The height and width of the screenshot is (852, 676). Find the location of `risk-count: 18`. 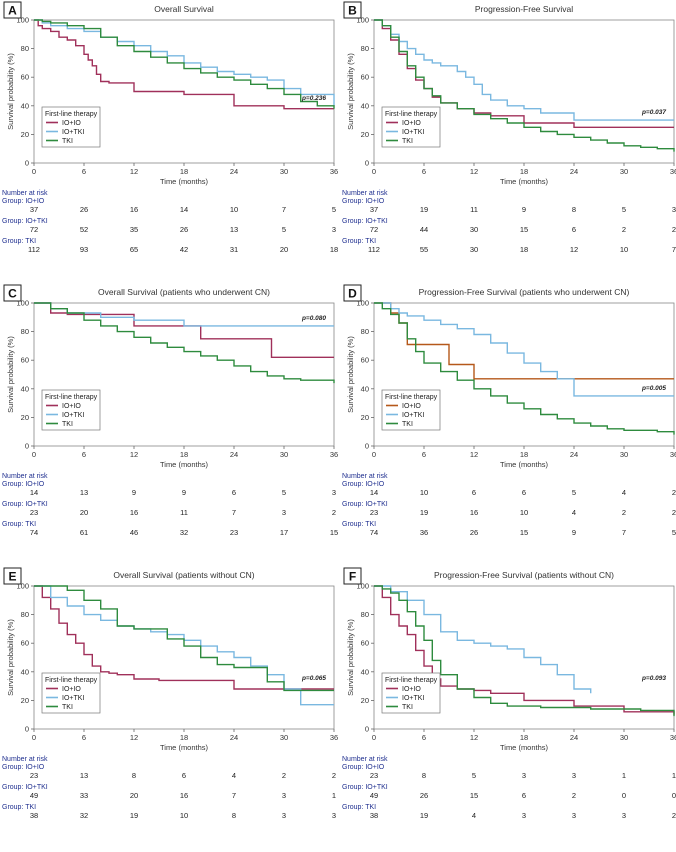

risk-count: 18 is located at coordinates (334, 249).